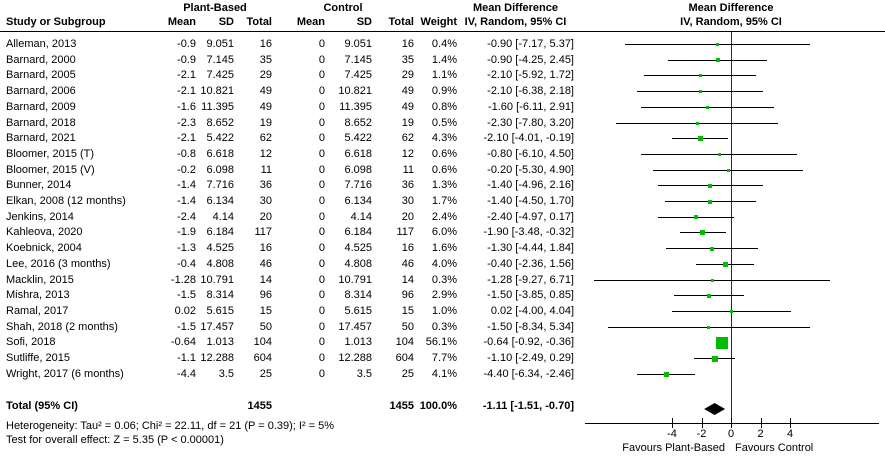  Describe the element at coordinates (444, 122) in the screenshot. I see `study-weight: 0.5%` at that location.